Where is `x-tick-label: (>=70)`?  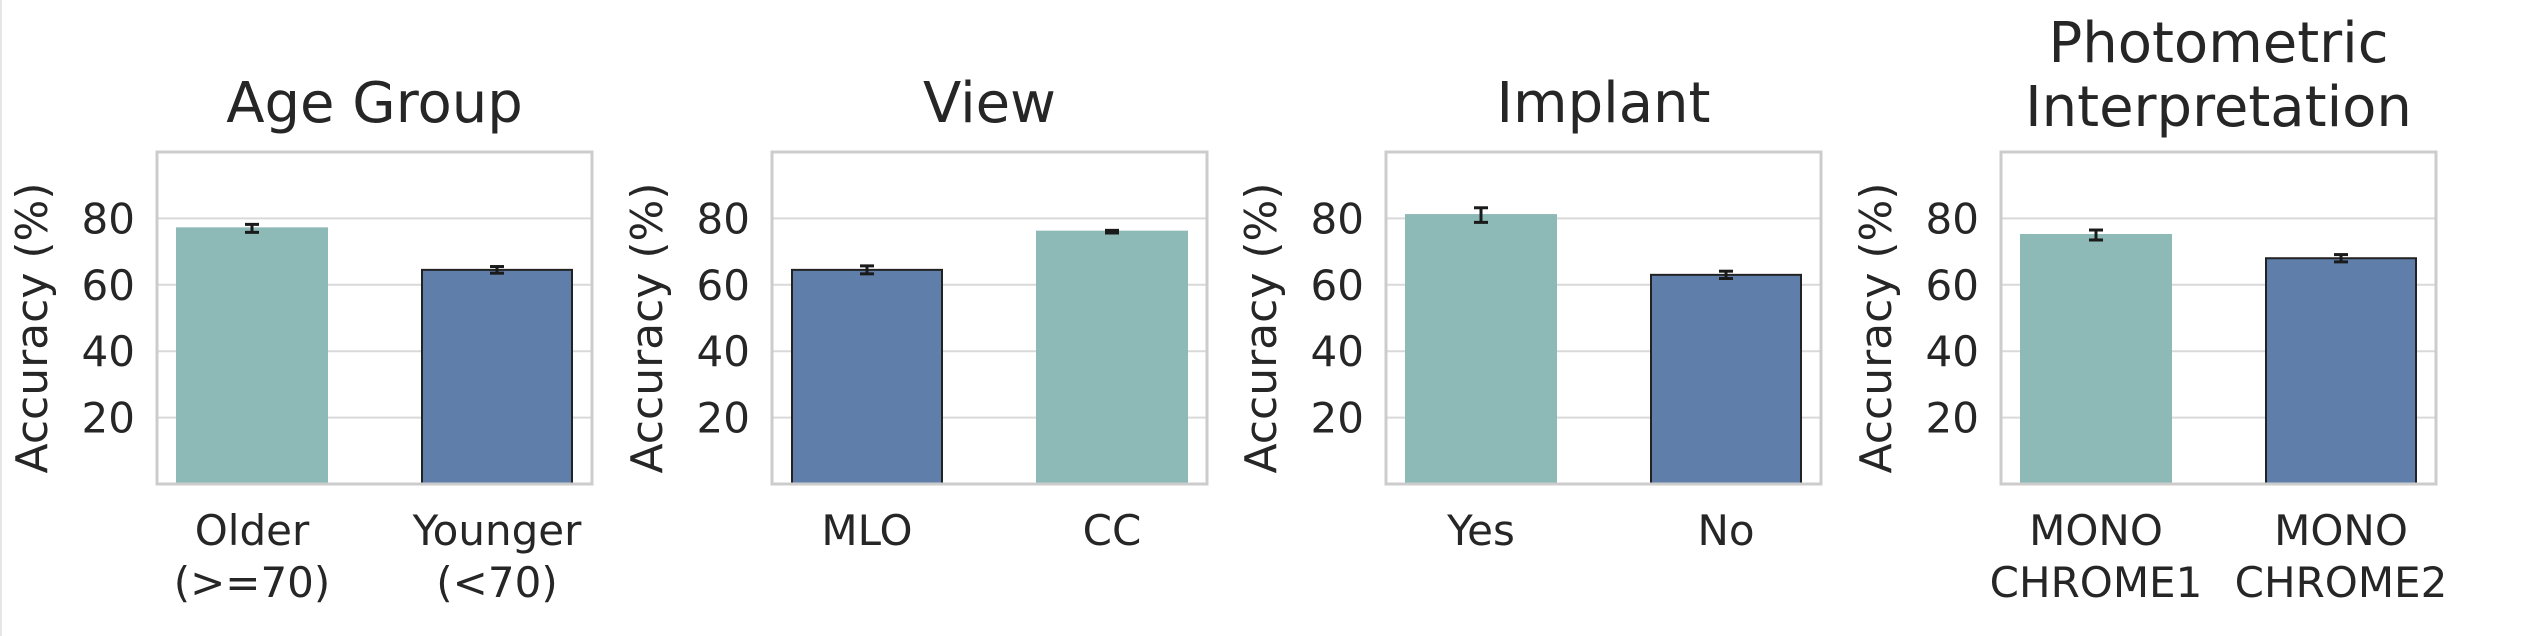 x-tick-label: (>=70) is located at coordinates (252, 582).